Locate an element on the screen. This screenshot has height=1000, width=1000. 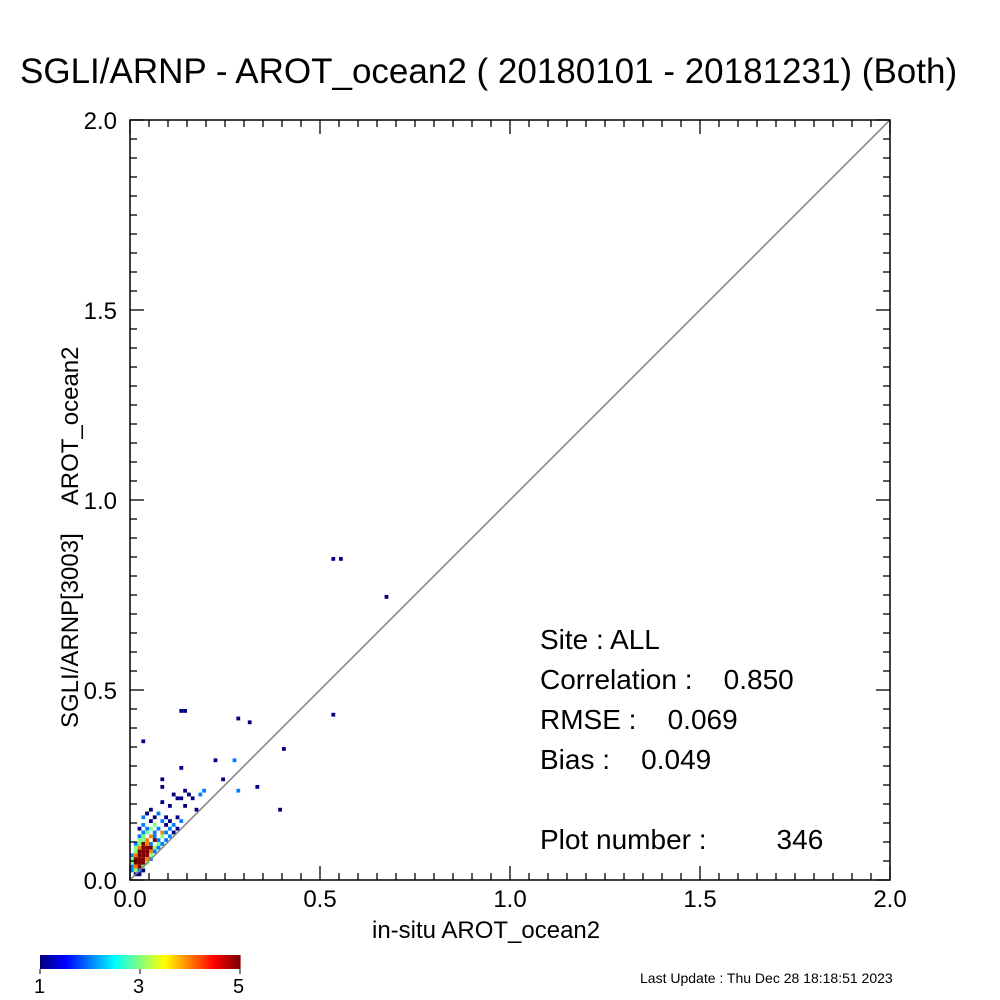
x-tick-label: 1.0 is located at coordinates (509, 899).